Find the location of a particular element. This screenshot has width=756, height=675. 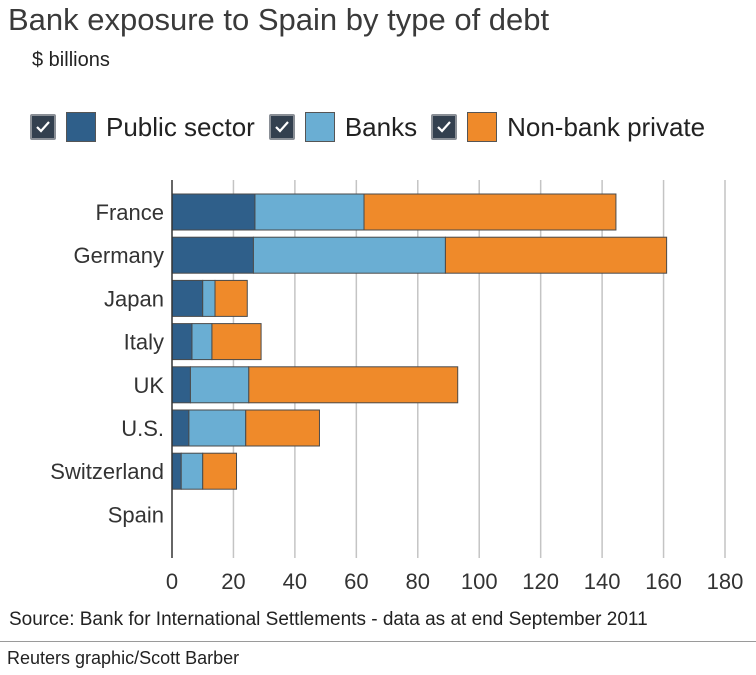

category-label: Spain is located at coordinates (136, 514).